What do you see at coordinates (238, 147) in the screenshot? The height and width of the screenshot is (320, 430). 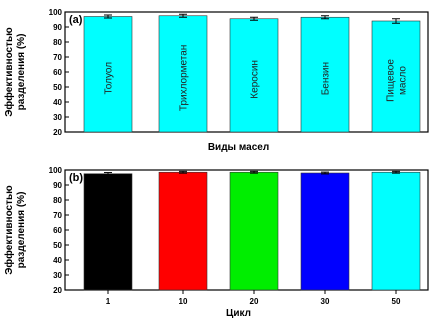 I see `x-axis-title-a: Виды масел` at bounding box center [238, 147].